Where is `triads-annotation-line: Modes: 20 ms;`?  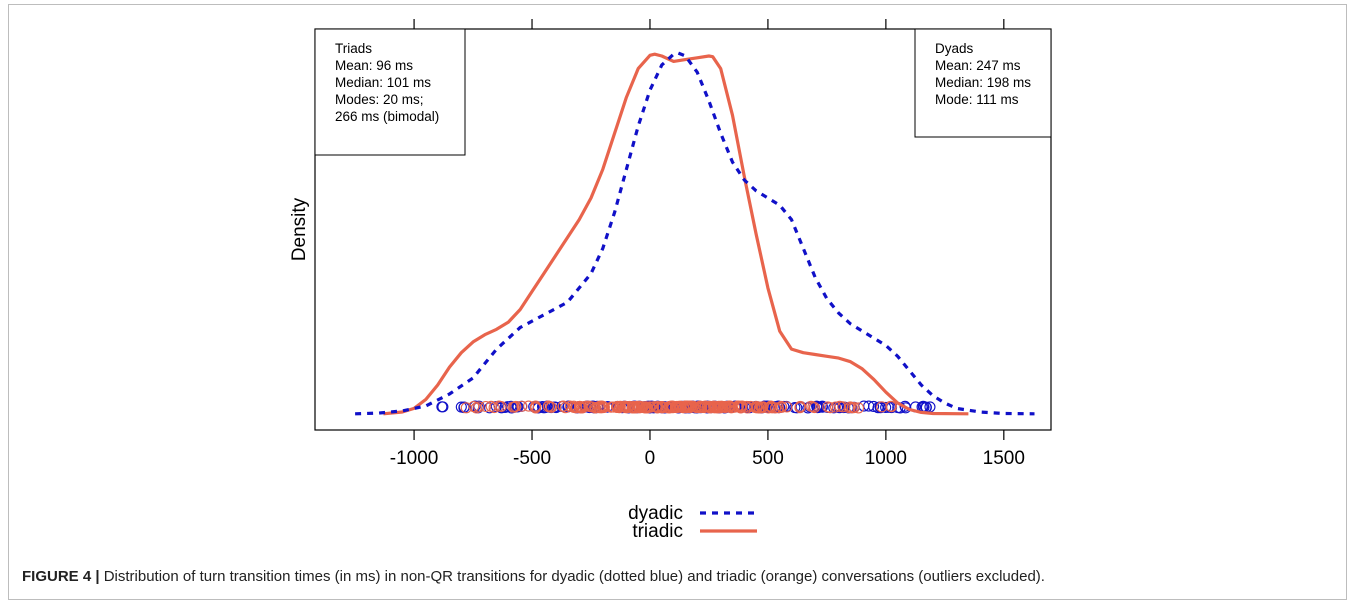 triads-annotation-line: Modes: 20 ms; is located at coordinates (379, 99).